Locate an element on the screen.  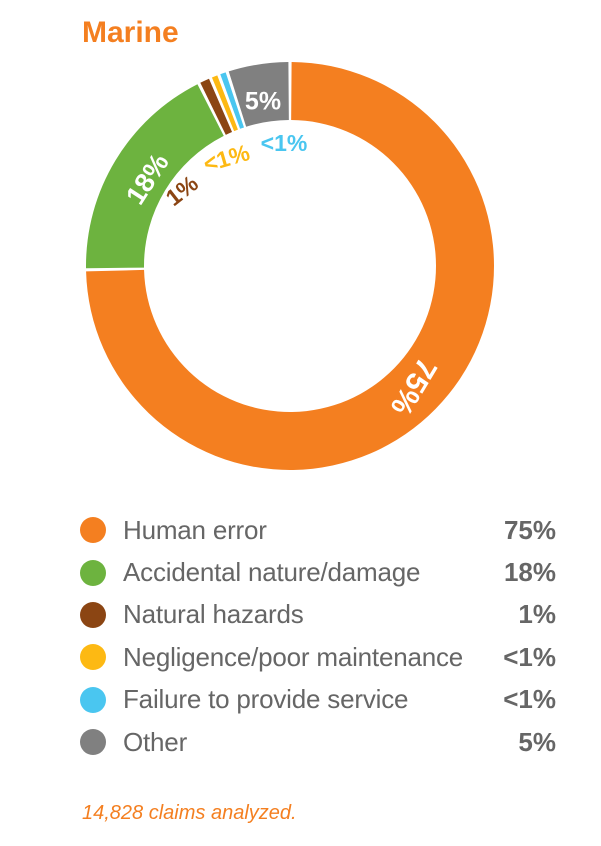
legend-label: Human error is located at coordinates (195, 529).